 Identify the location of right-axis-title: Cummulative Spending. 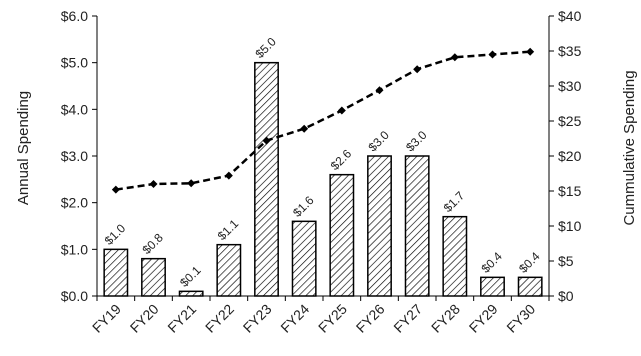
(629, 147).